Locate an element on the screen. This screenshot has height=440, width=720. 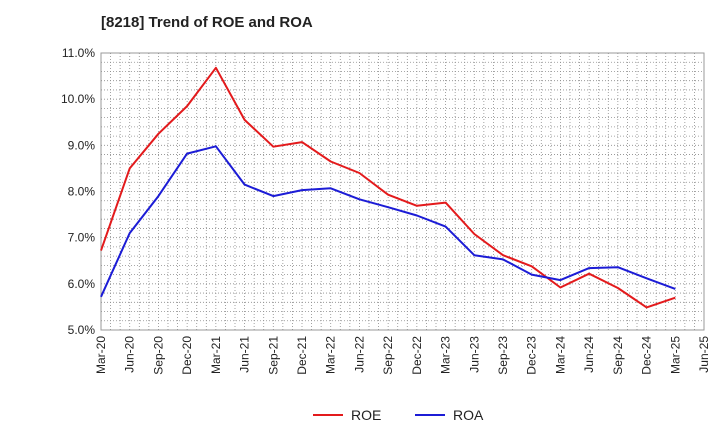
legend-label-roa: ROA is located at coordinates (468, 415).